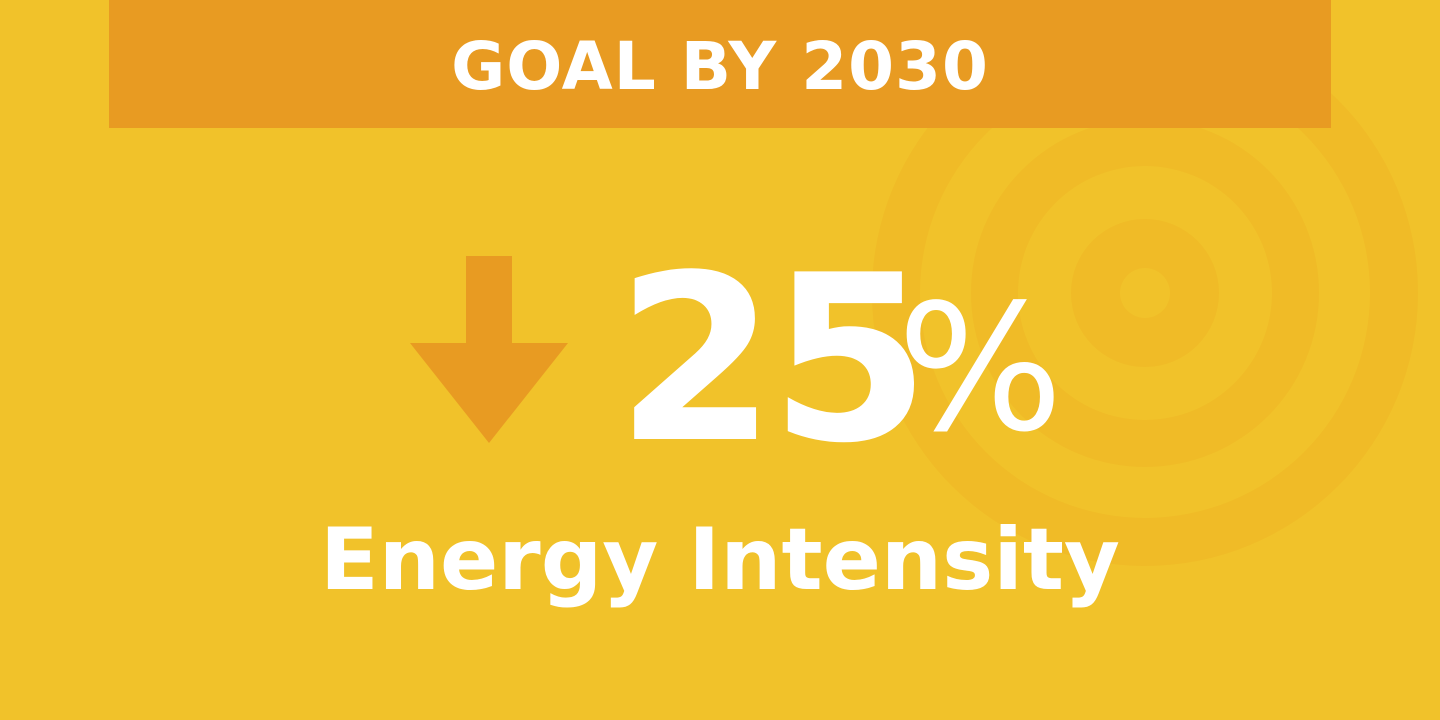 The image size is (1440, 720). I want to click on metric-label: Energy Intensity, so click(720, 560).